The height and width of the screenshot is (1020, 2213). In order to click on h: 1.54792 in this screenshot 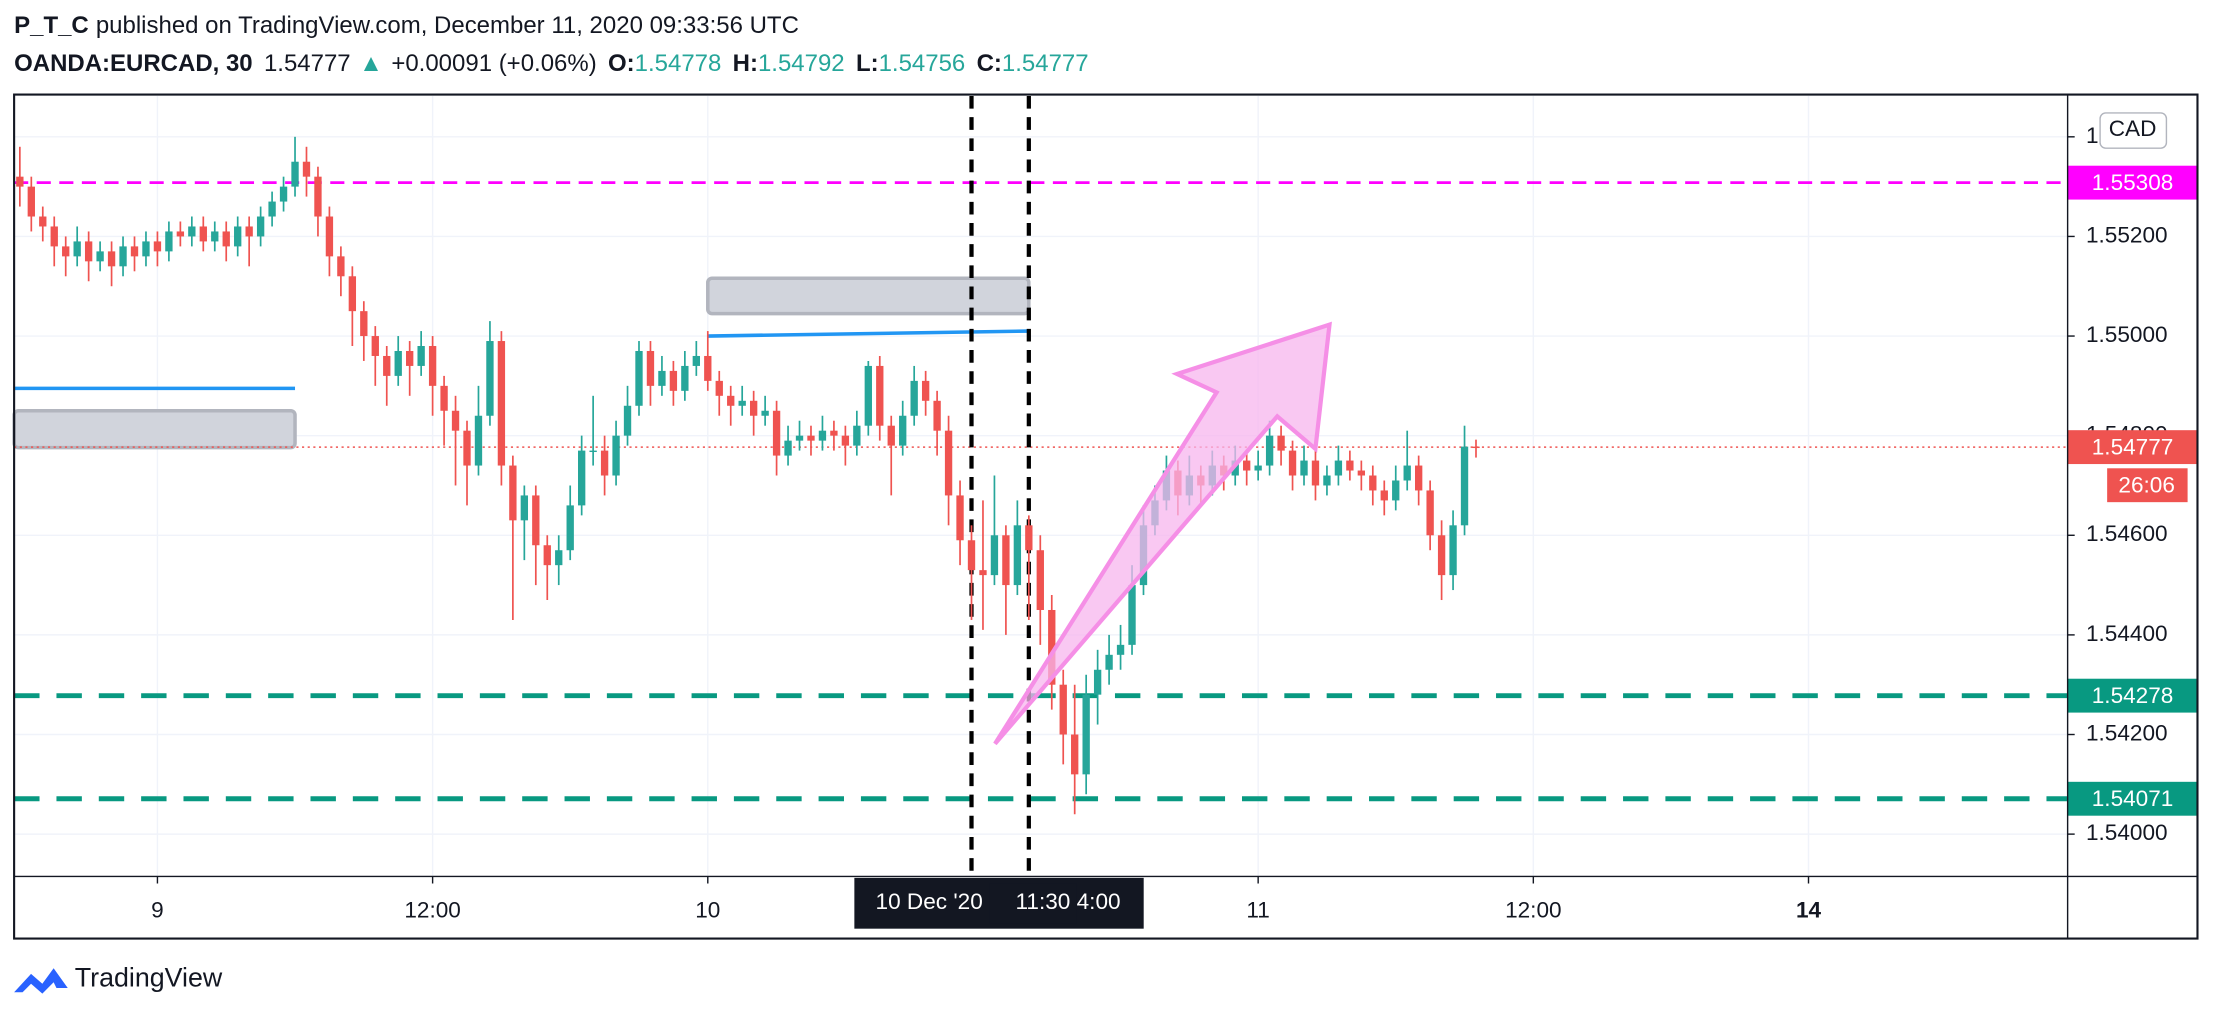, I will do `click(801, 63)`.